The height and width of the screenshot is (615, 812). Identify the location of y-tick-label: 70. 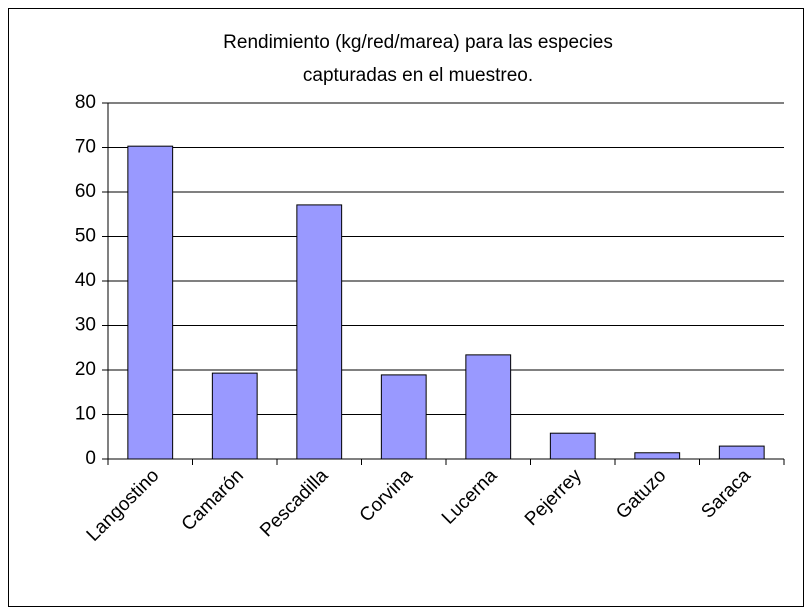
(85, 147).